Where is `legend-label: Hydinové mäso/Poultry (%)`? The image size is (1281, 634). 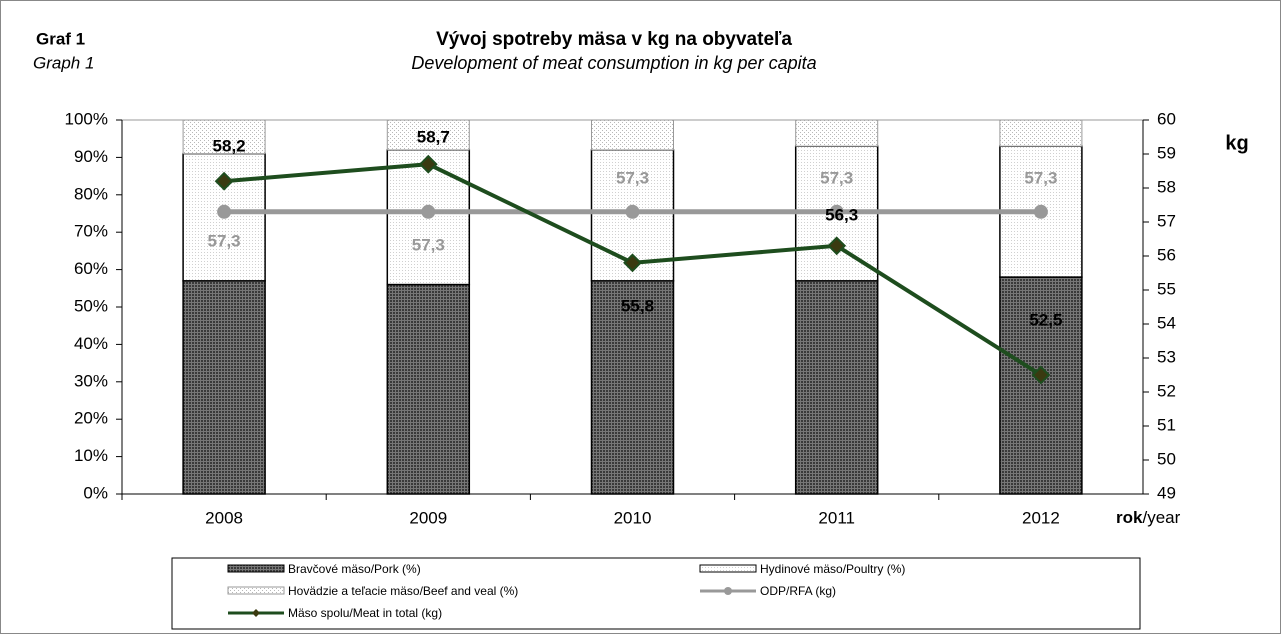 legend-label: Hydinové mäso/Poultry (%) is located at coordinates (832, 569).